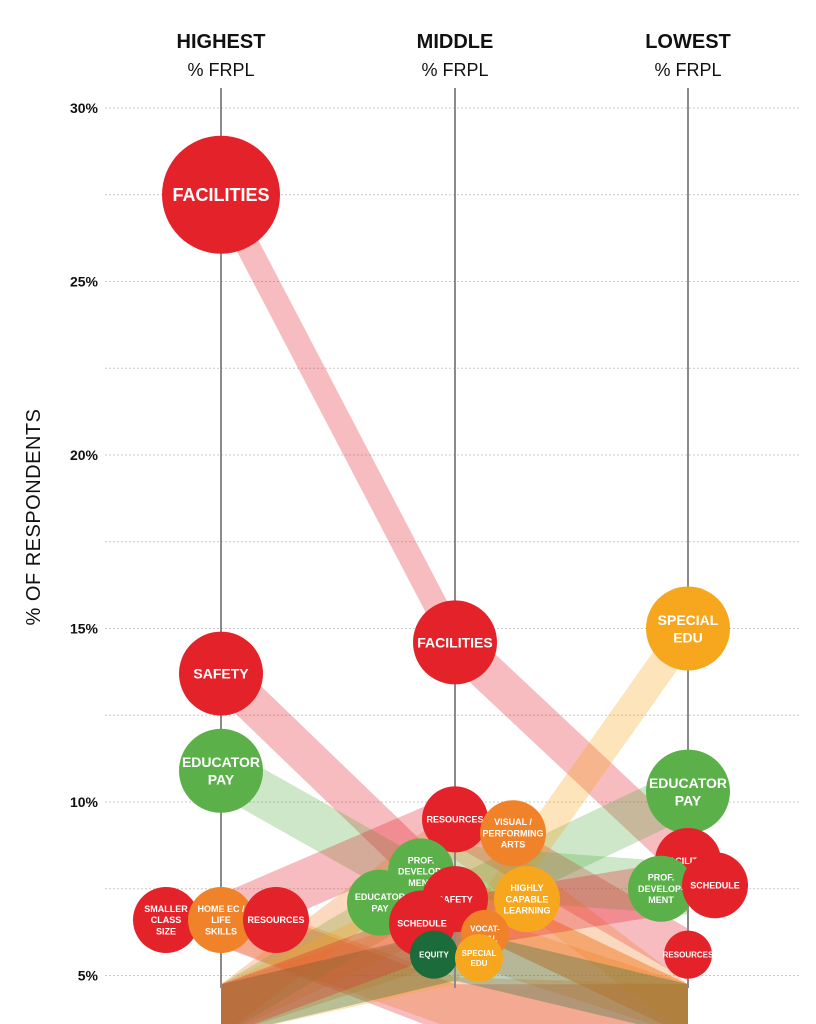  Describe the element at coordinates (571, 1004) in the screenshot. I see `ribbon-smaller-class-size` at that location.